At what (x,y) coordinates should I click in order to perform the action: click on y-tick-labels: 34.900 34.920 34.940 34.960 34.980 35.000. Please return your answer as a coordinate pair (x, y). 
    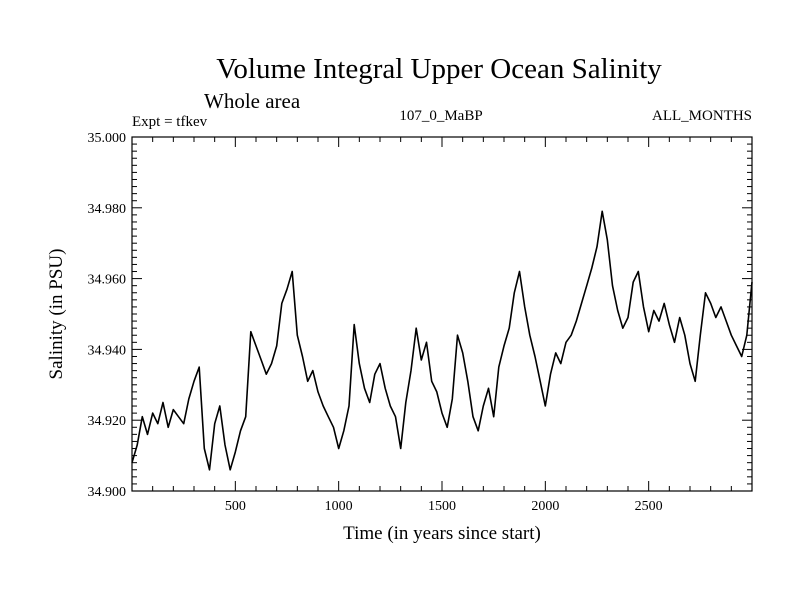
    Looking at the image, I should click on (107, 315).